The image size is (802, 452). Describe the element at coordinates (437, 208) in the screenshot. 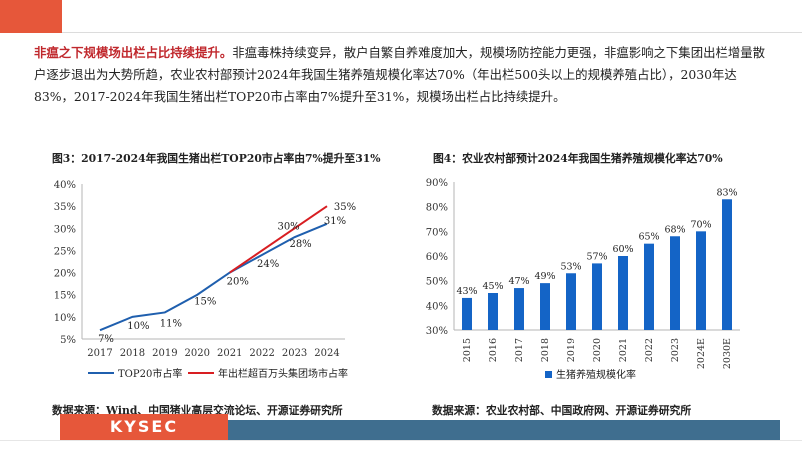

I see `y-tick-label: 80%` at that location.